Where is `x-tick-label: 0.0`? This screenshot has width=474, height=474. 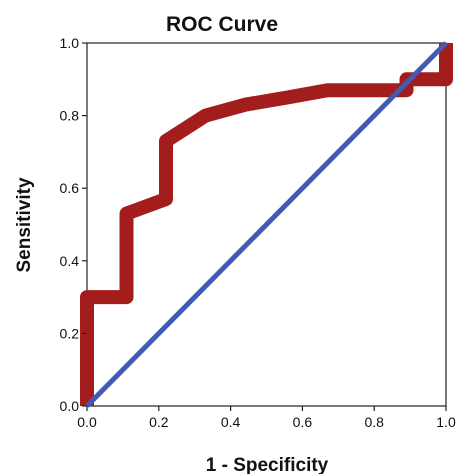
x-tick-label: 0.0 is located at coordinates (87, 422).